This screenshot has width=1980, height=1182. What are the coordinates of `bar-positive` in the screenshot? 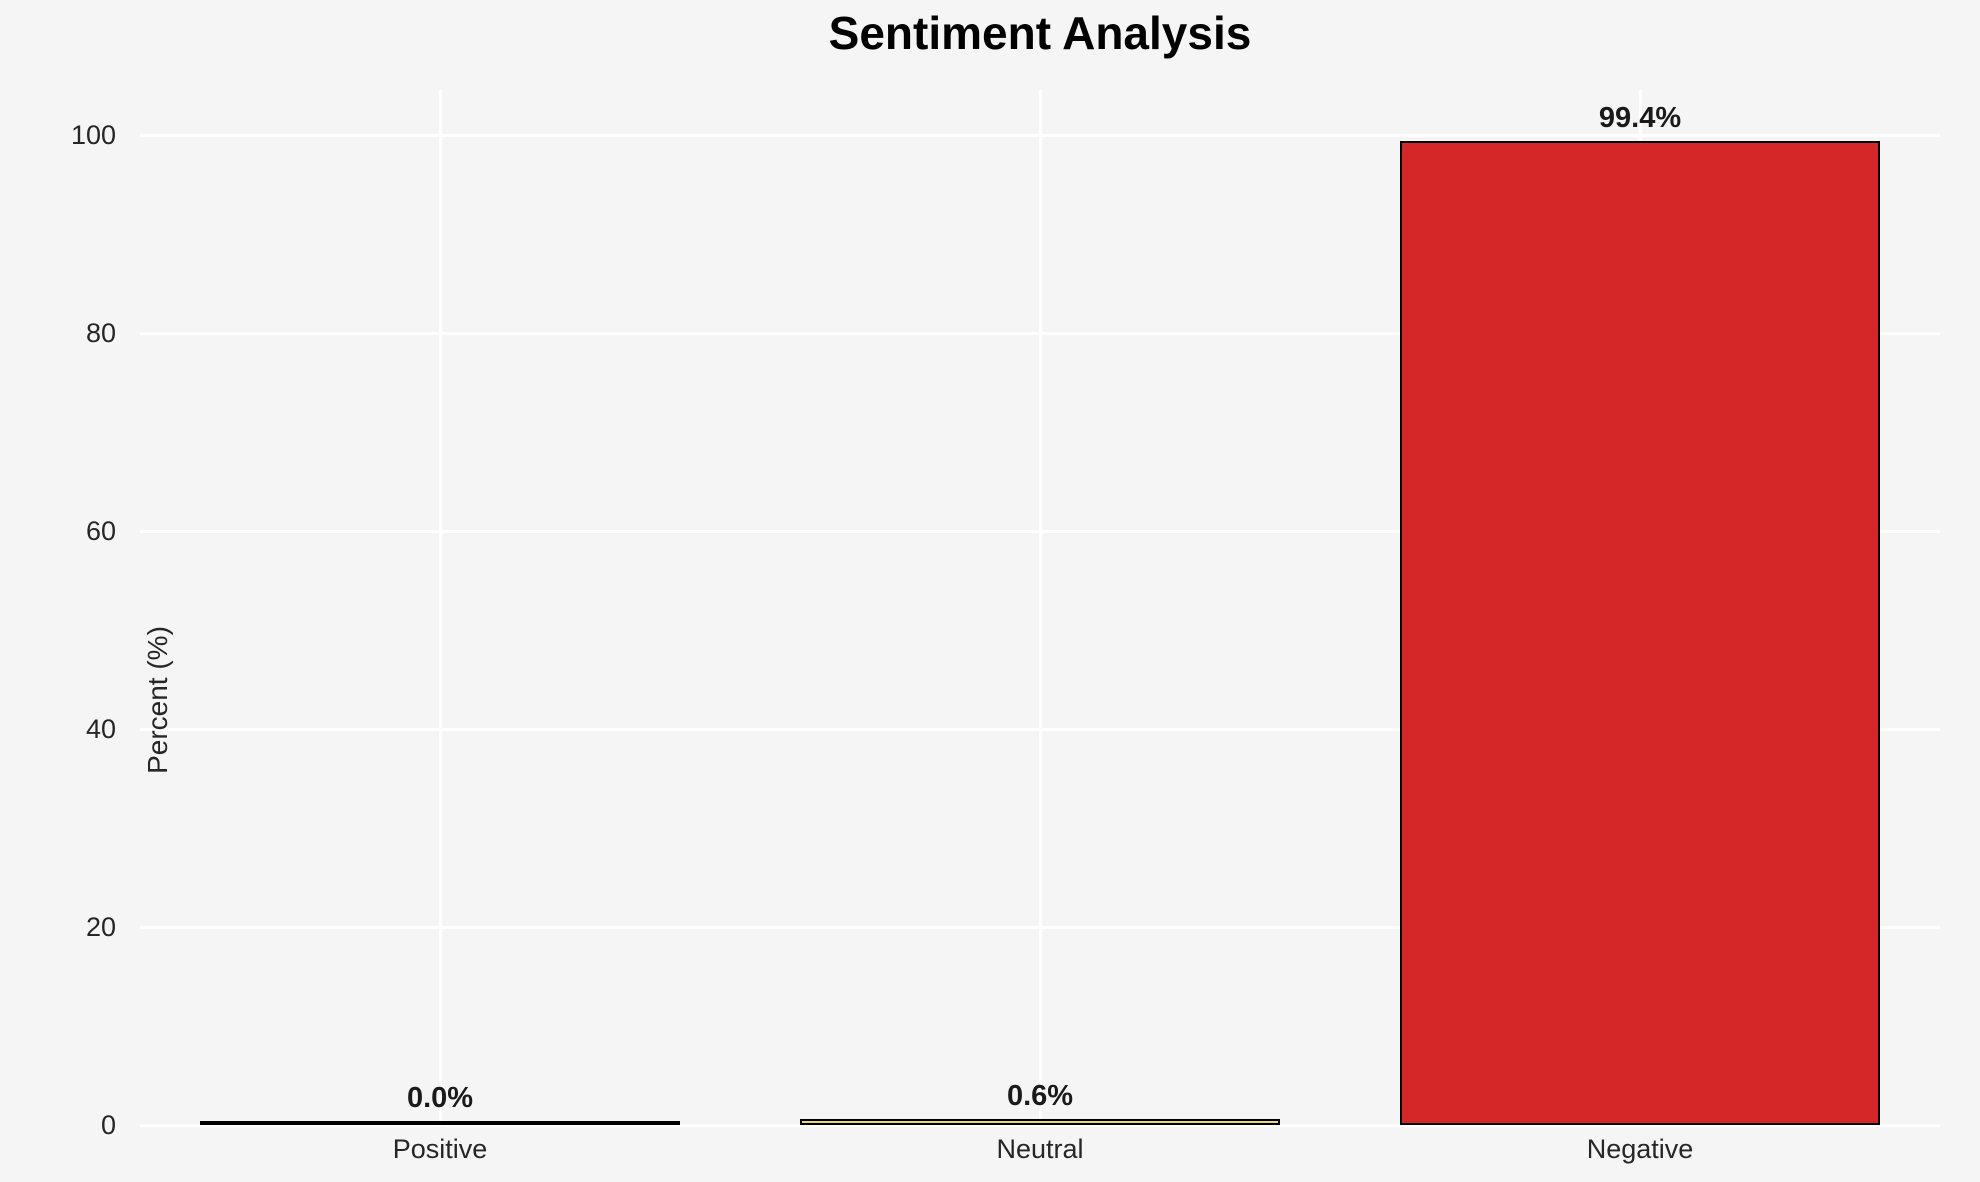 It's located at (440, 1123).